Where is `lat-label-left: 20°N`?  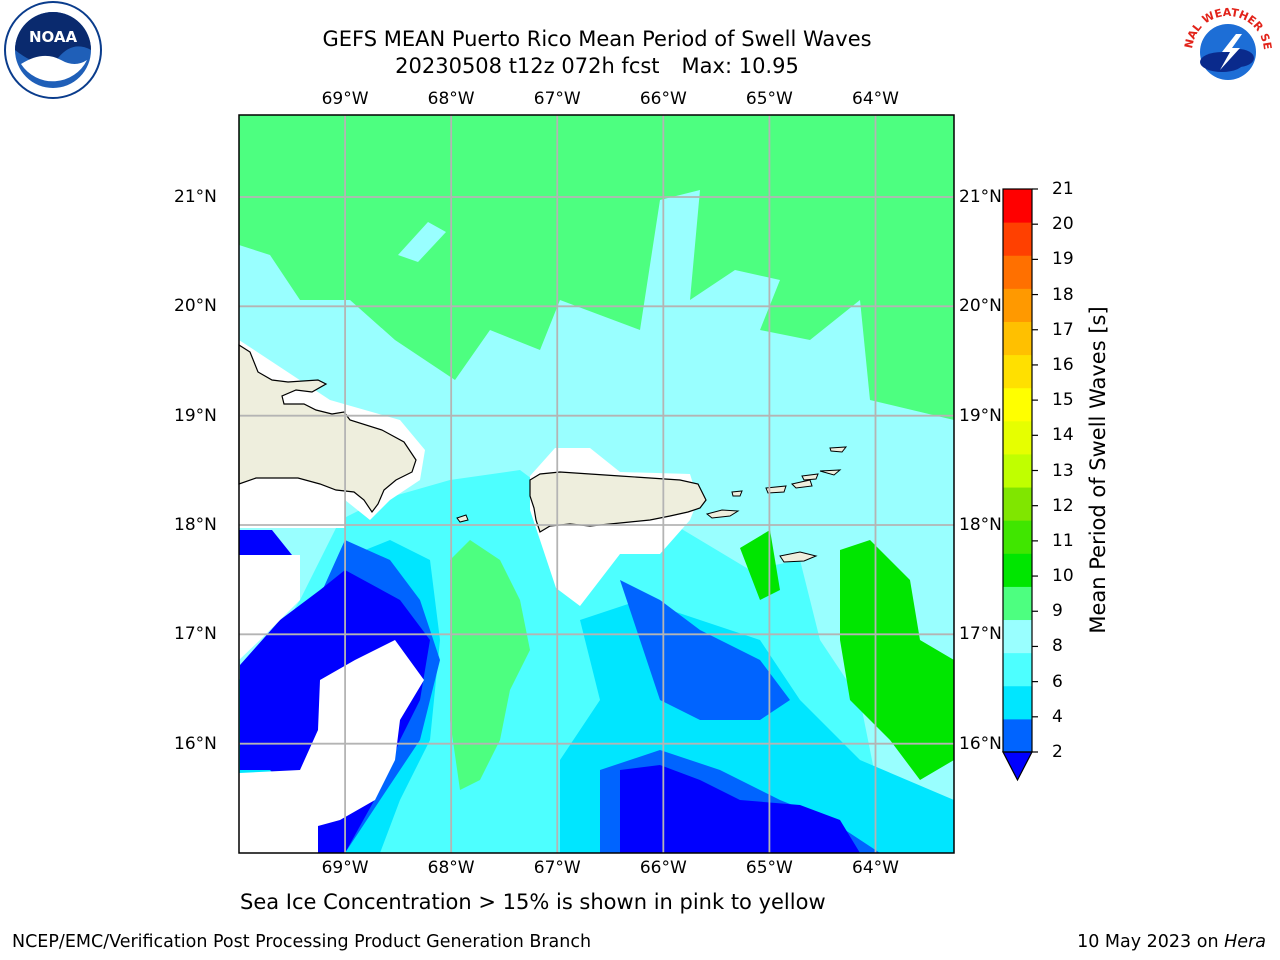
lat-label-left: 20°N is located at coordinates (195, 306).